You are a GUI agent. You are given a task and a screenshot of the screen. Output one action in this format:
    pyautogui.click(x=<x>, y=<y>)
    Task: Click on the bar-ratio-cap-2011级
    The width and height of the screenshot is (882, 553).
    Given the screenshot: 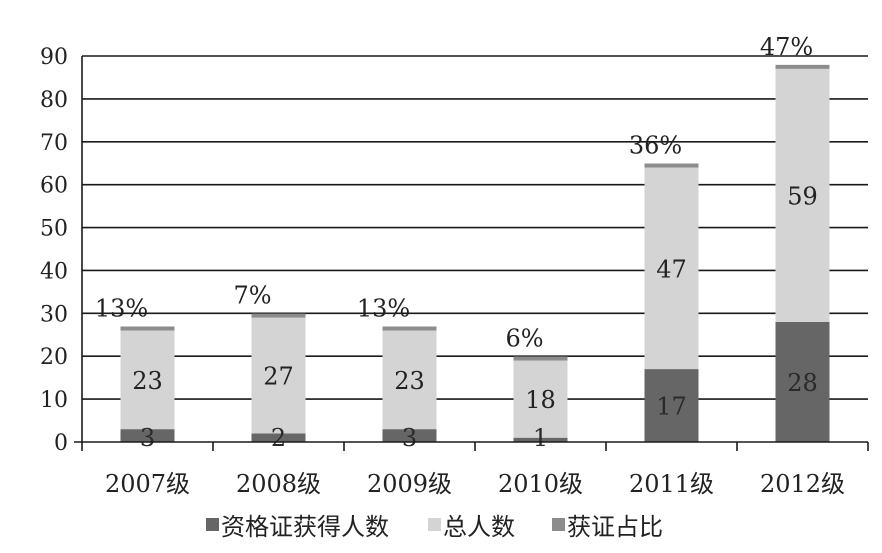 What is the action you would take?
    pyautogui.click(x=671, y=165)
    